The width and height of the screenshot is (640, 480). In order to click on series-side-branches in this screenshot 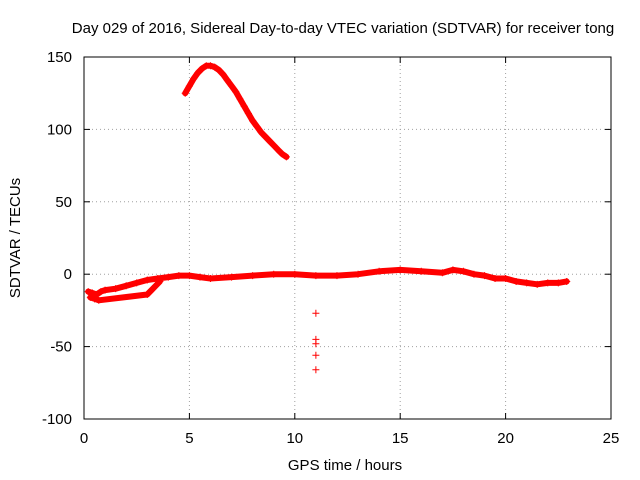, I will do `click(125, 290)`.